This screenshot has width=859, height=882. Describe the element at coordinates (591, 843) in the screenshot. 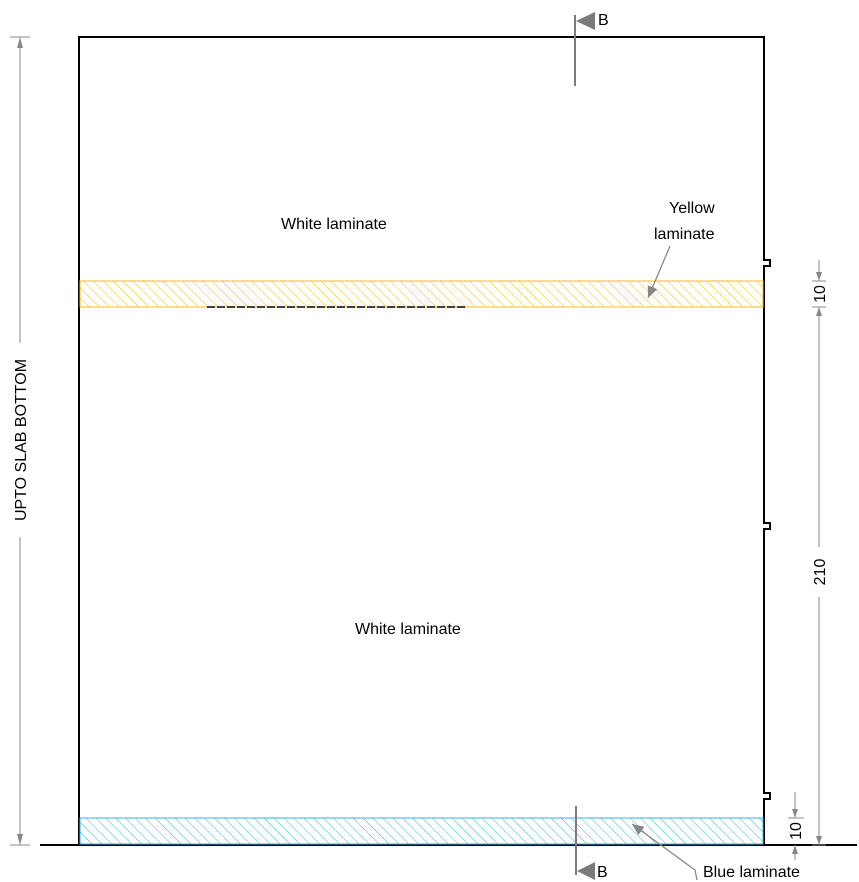

I see `section-marker-bottom: B` at that location.